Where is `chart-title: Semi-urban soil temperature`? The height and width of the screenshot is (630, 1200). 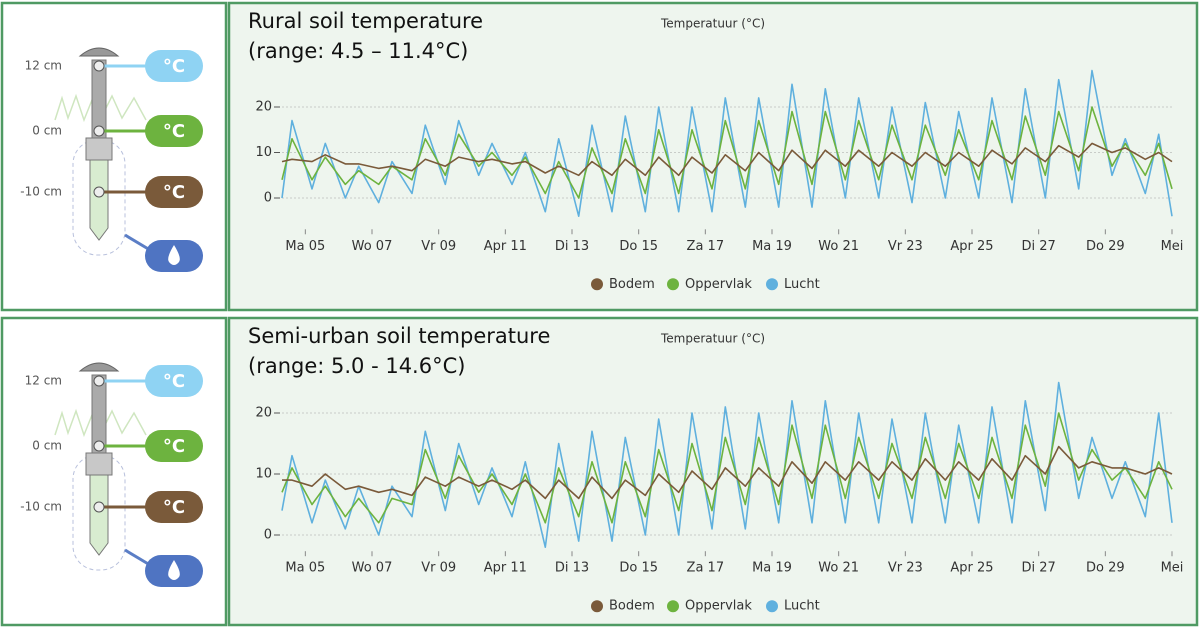
chart-title: Semi-urban soil temperature is located at coordinates (399, 336).